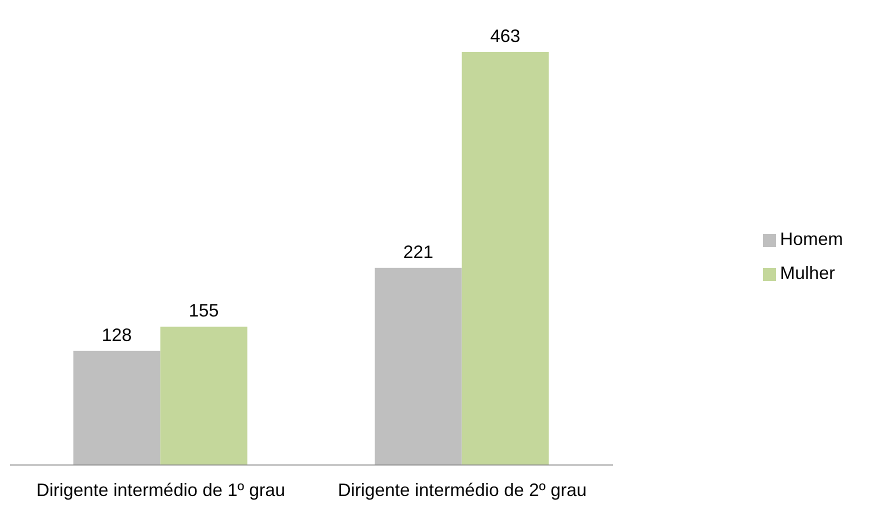  I want to click on data-label: 221, so click(418, 252).